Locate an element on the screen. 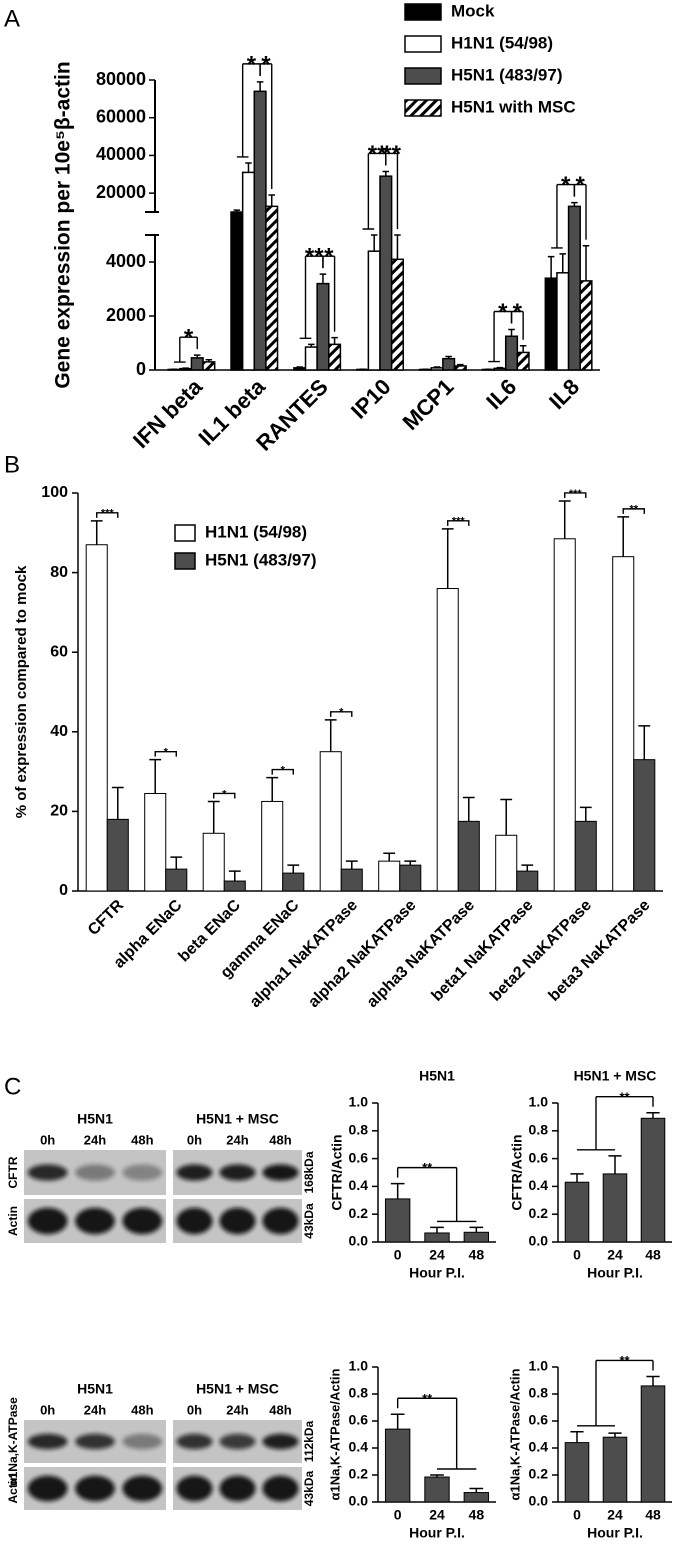 This screenshot has width=677, height=1563. blot-target-label: CFTR is located at coordinates (13, 1172).